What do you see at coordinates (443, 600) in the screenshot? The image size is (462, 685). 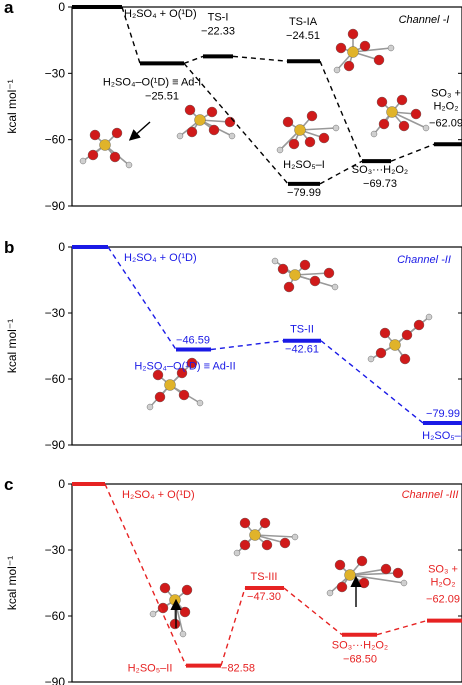 I see `level-label-products-iii: −62.09` at bounding box center [443, 600].